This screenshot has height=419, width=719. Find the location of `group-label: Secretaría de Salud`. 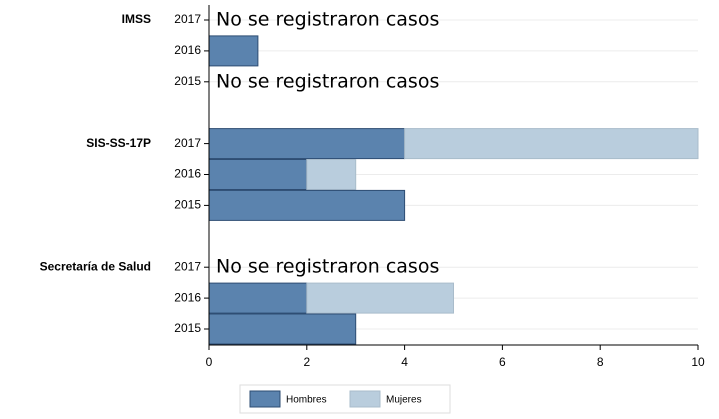

group-label: Secretaría de Salud is located at coordinates (95, 266).